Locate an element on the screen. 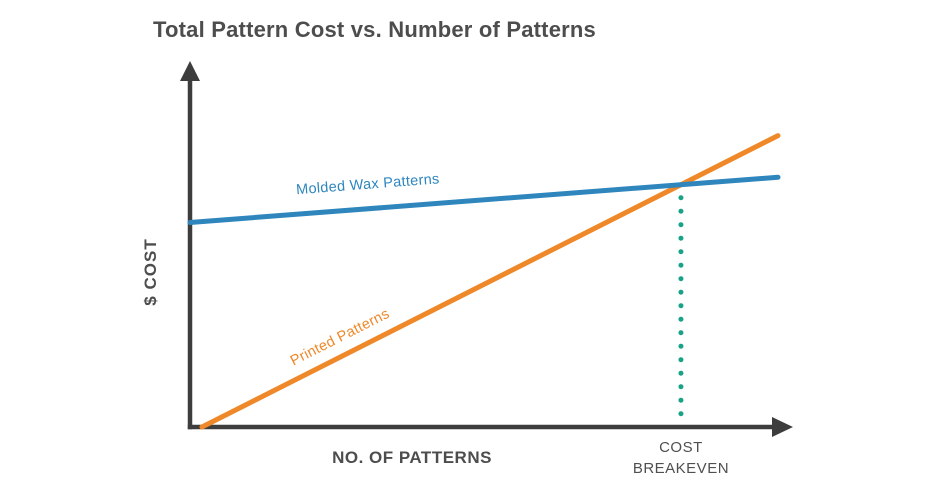  y-axis-arrowhead-icon is located at coordinates (190, 71).